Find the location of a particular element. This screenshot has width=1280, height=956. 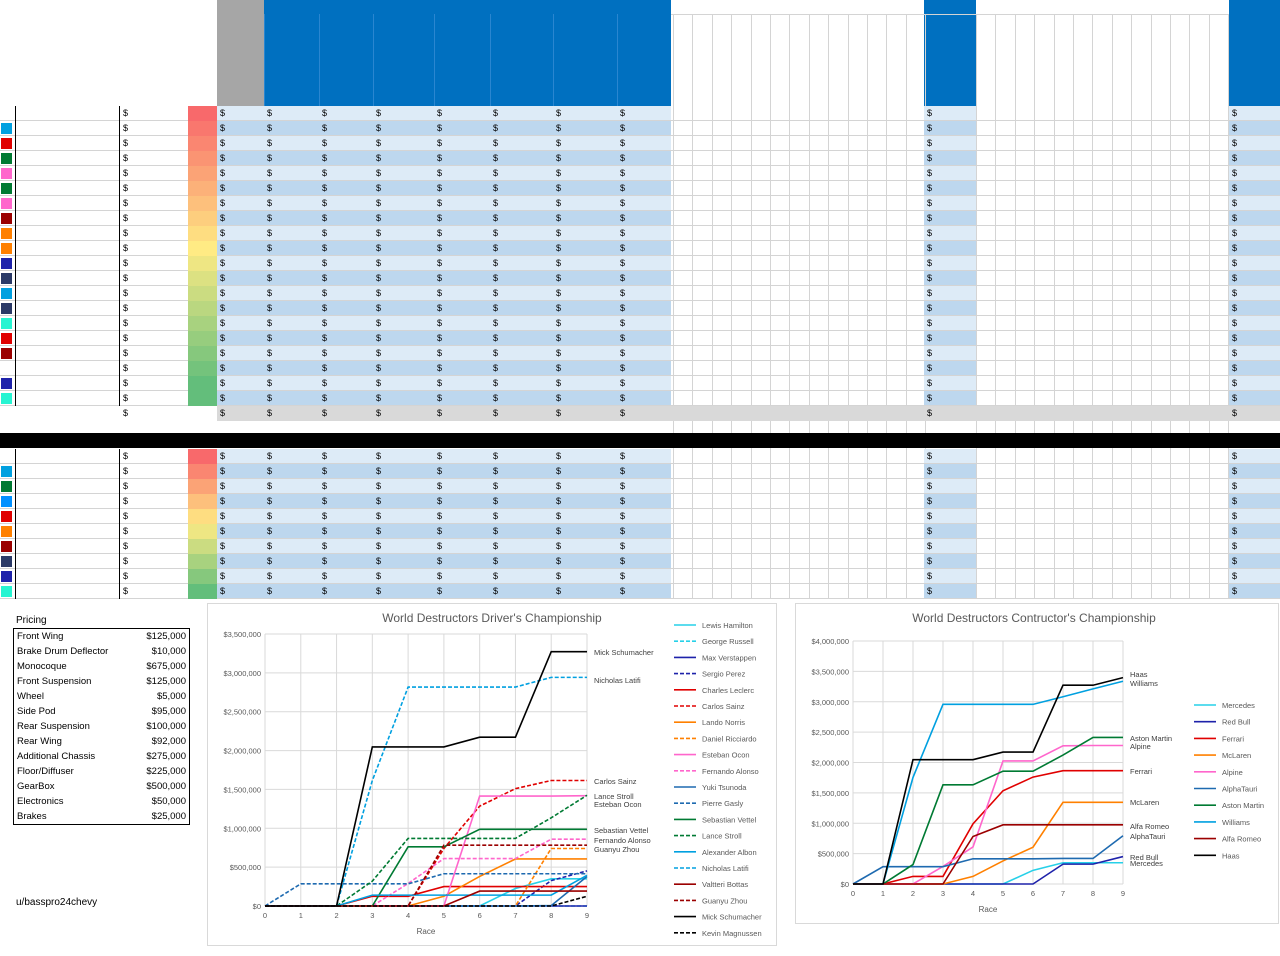

constructors-row-line is located at coordinates (640, 553).